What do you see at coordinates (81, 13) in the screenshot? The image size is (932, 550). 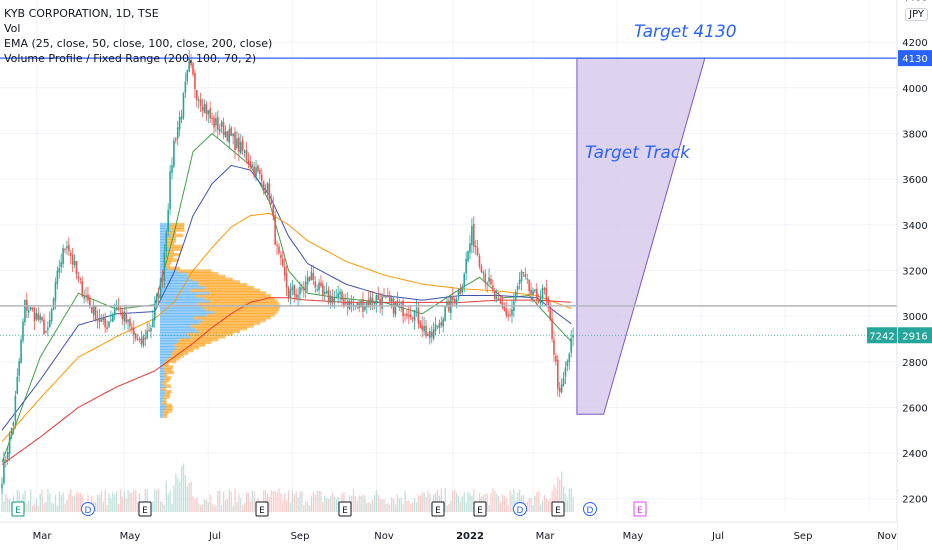 I see `legend-symbol: KYB CORPORATION, 1D, TSE` at bounding box center [81, 13].